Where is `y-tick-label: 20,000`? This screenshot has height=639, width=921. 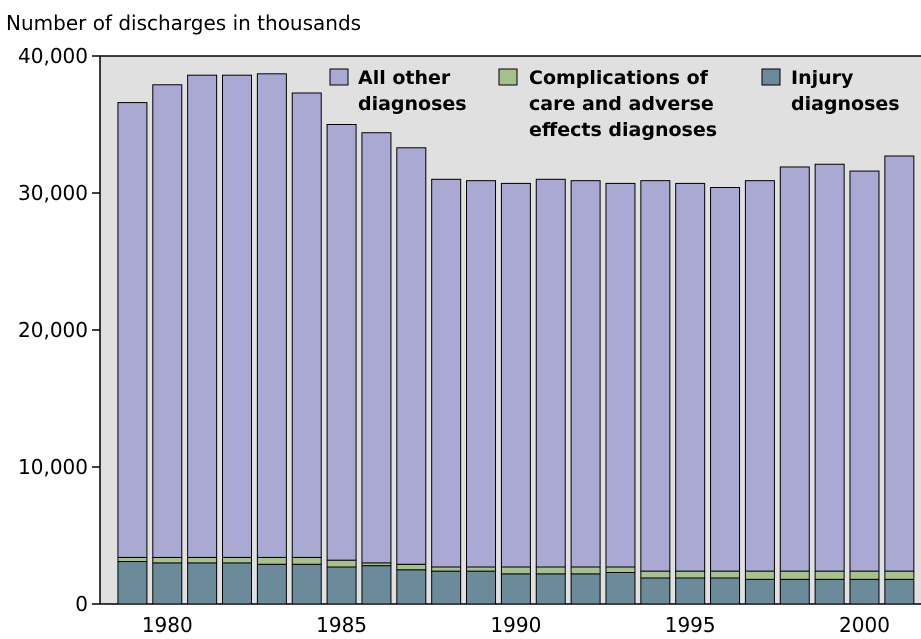 y-tick-label: 20,000 is located at coordinates (53, 330).